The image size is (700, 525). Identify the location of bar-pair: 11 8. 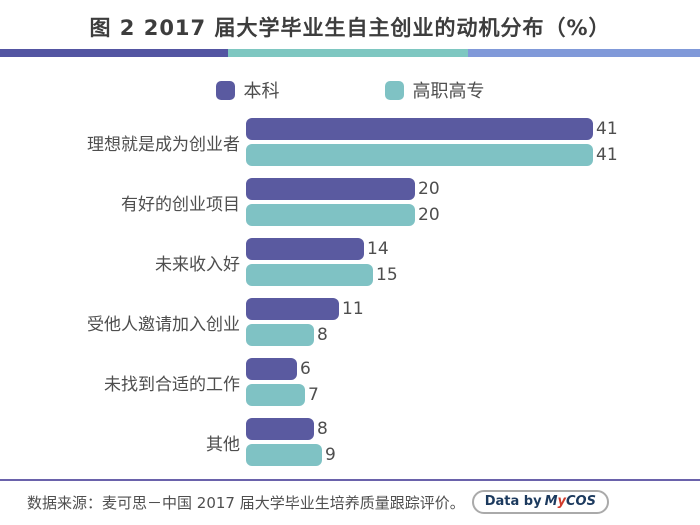
(473, 322).